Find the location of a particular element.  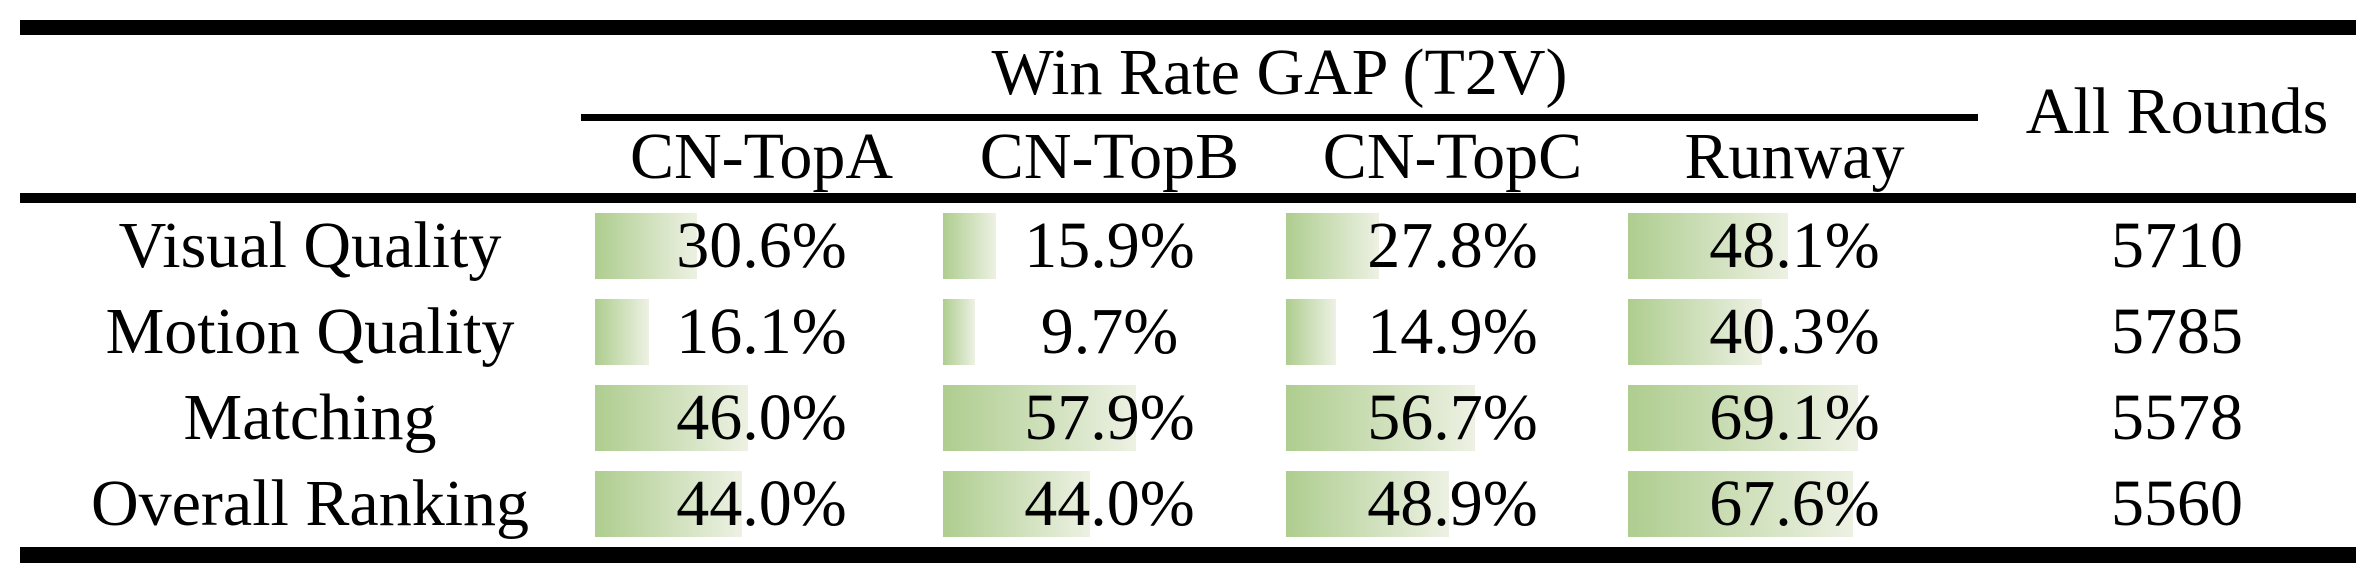

win-rate-cell: 67.6% is located at coordinates (1794, 504).